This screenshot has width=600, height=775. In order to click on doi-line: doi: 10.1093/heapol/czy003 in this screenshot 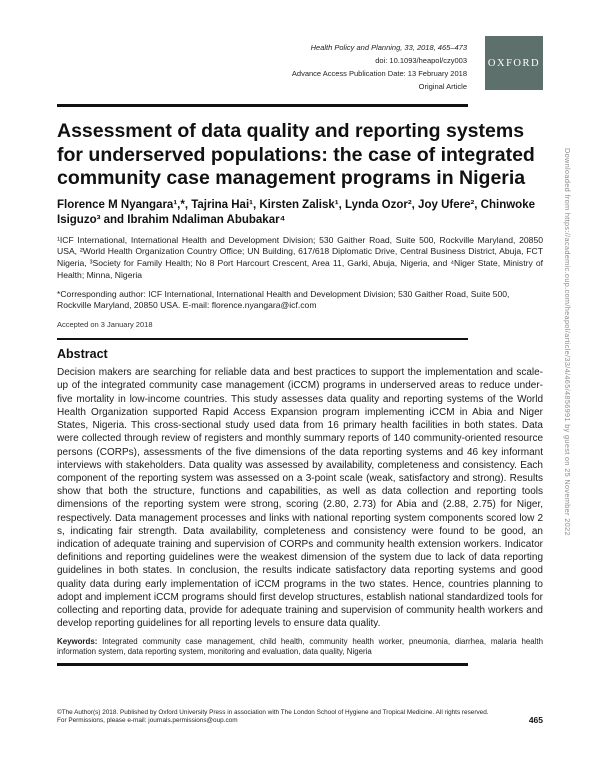, I will do `click(421, 60)`.